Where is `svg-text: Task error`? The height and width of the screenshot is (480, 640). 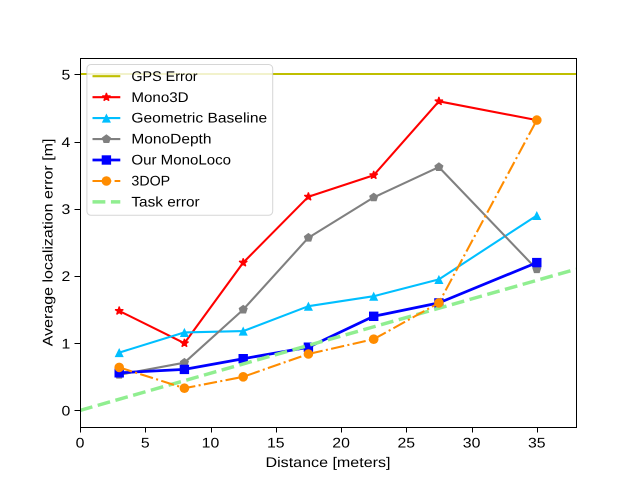 svg-text: Task error is located at coordinates (165, 202).